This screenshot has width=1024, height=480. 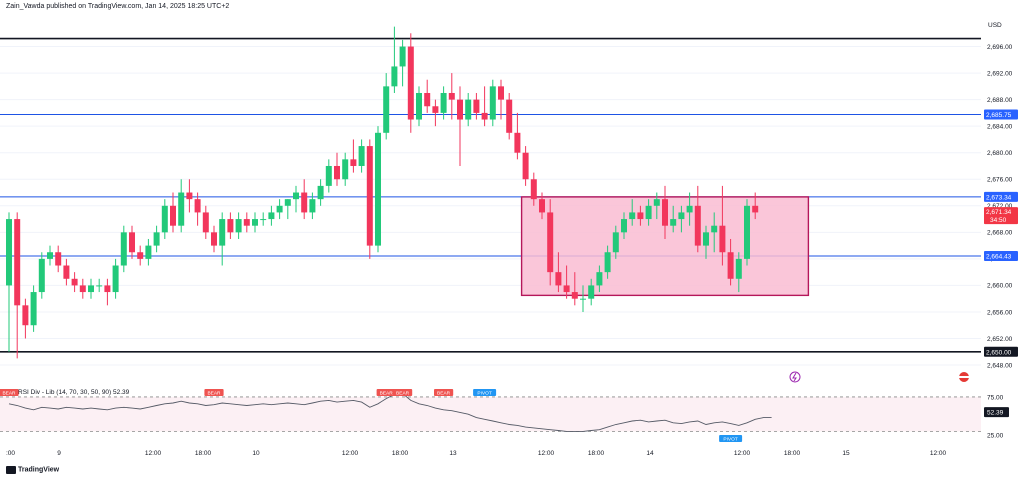 I want to click on rsi-band, so click(x=490, y=414).